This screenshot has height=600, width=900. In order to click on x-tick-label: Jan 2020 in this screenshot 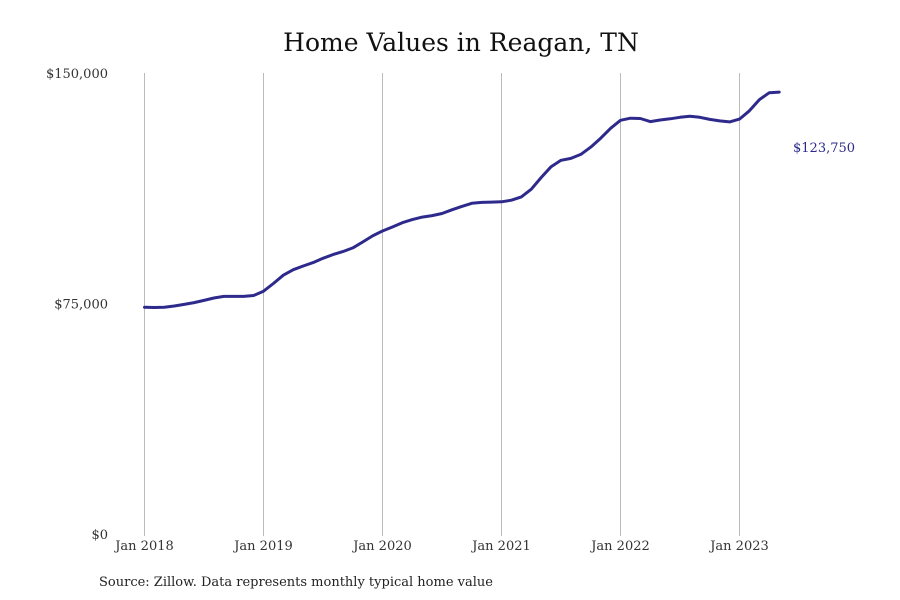, I will do `click(381, 546)`.